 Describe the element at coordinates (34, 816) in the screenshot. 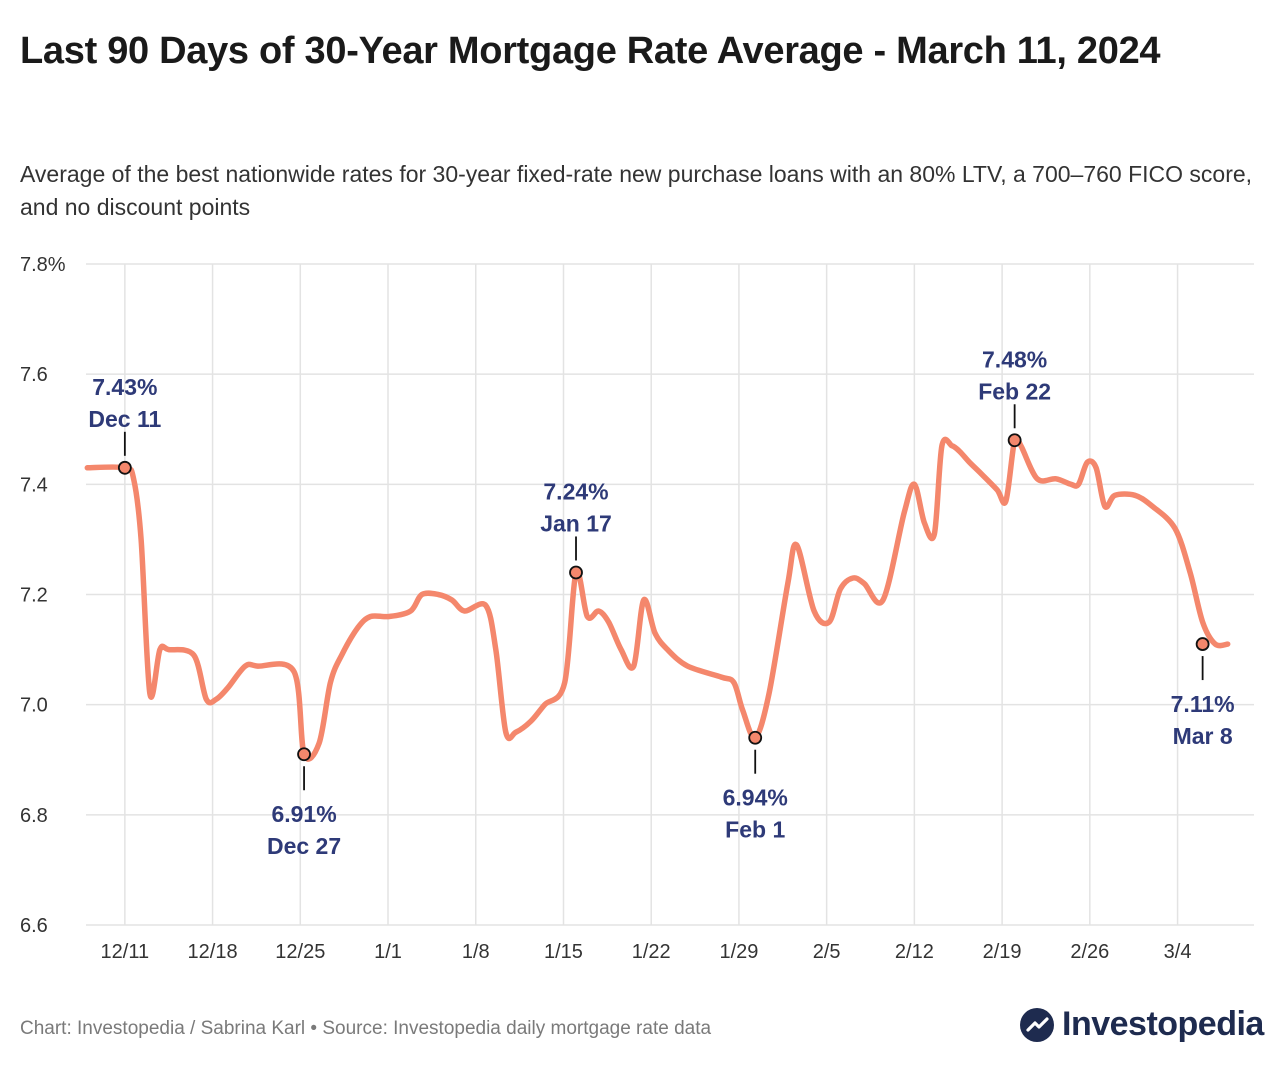

I see `y-tick-label: 6.8` at that location.